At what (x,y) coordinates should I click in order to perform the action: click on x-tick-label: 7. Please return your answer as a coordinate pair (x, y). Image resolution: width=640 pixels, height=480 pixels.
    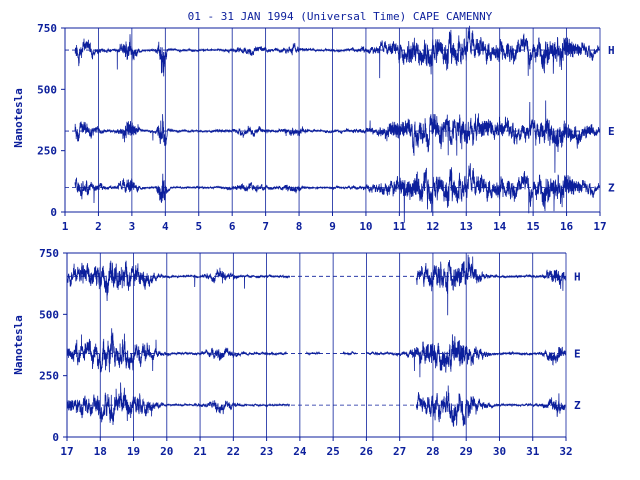
    Looking at the image, I should click on (265, 226).